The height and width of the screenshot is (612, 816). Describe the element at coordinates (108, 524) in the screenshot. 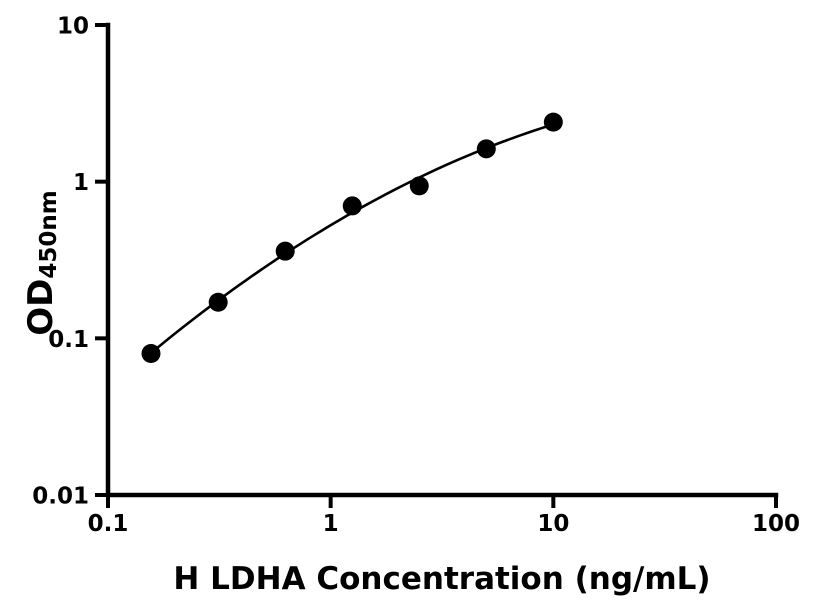

I see `x-tick-label-0.1: 0.1` at that location.